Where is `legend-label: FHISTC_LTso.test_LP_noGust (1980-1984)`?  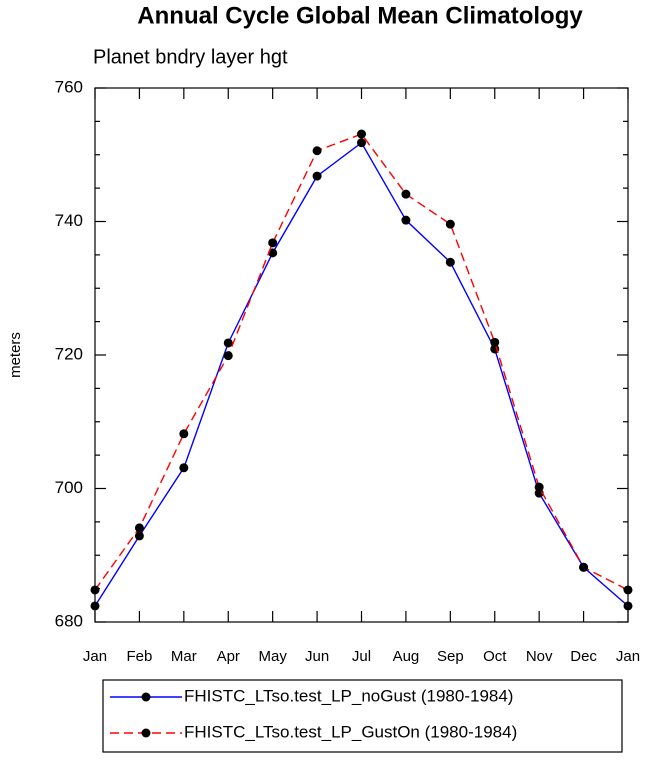
legend-label: FHISTC_LTso.test_LP_noGust (1980-1984) is located at coordinates (348, 695).